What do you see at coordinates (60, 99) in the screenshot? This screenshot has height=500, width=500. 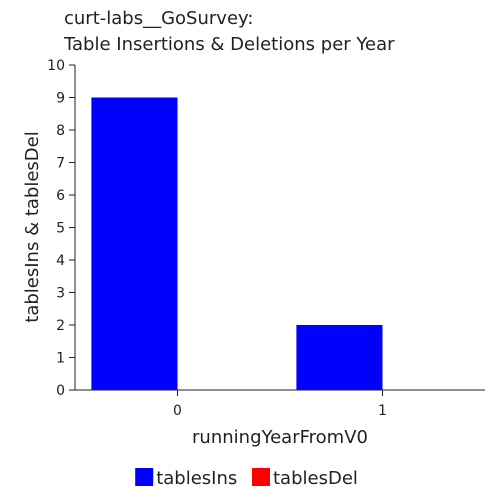 I see `y-tick-label: 9` at bounding box center [60, 99].